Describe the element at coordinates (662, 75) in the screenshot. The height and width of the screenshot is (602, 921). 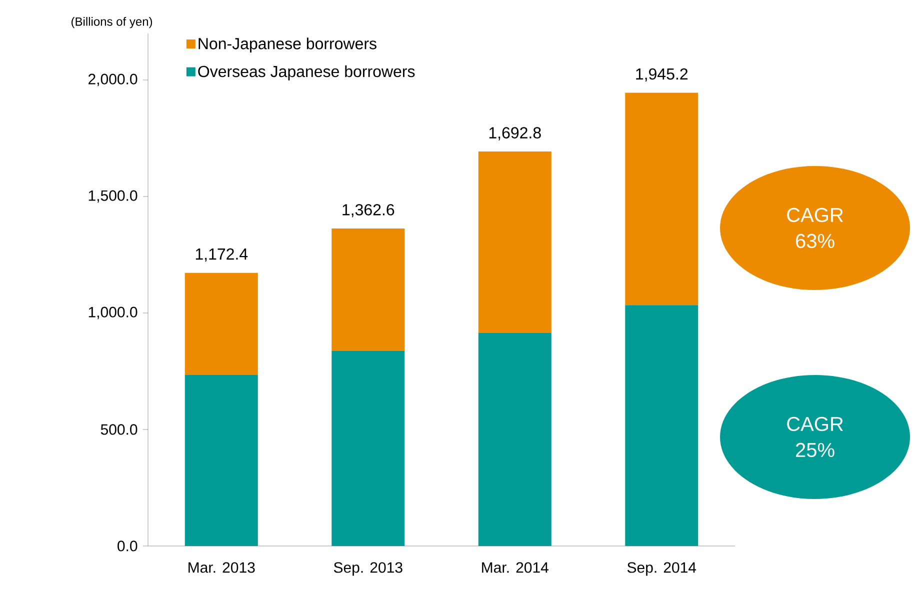
I see `total-label: 1,945.2` at that location.